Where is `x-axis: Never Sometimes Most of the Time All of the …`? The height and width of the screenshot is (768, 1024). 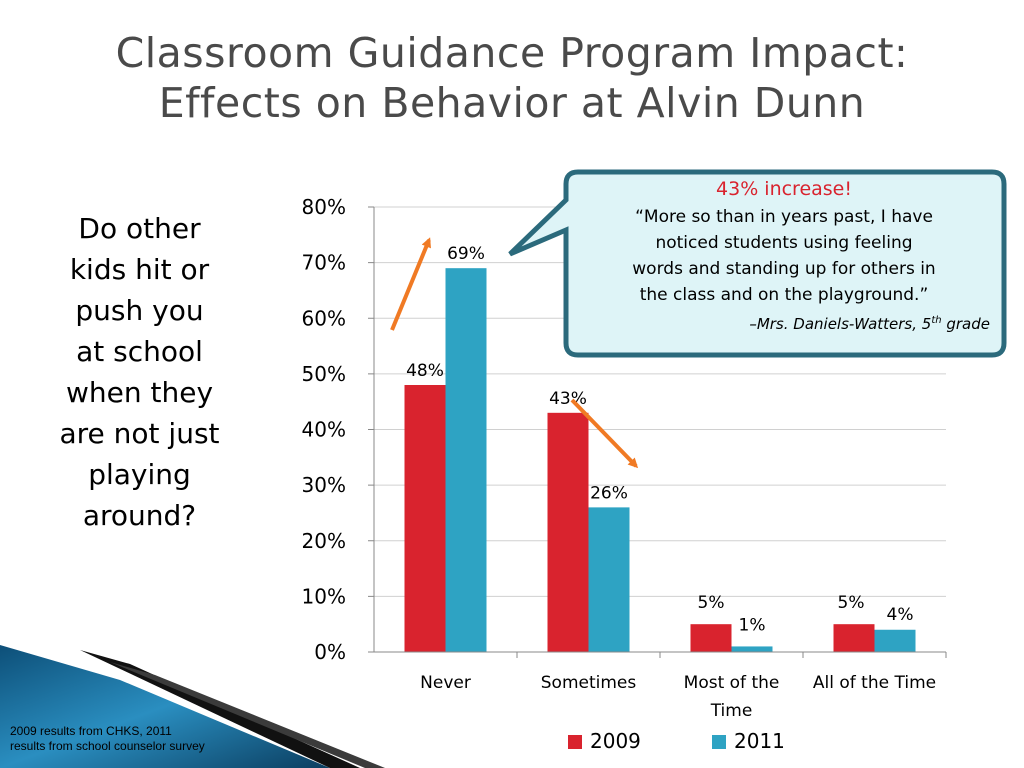
x-axis: Never Sometimes Most of the Time All of the … is located at coordinates (660, 686).